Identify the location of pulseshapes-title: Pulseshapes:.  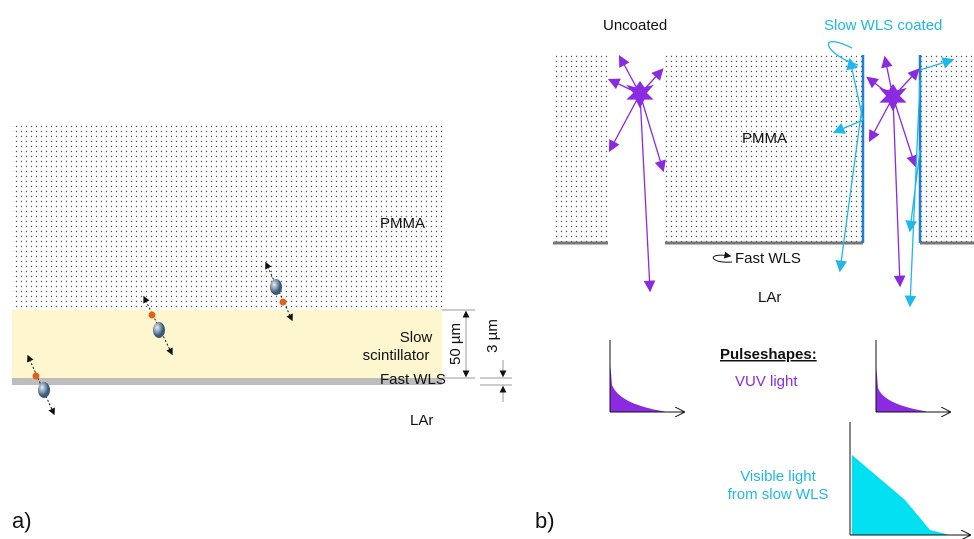
(768, 354).